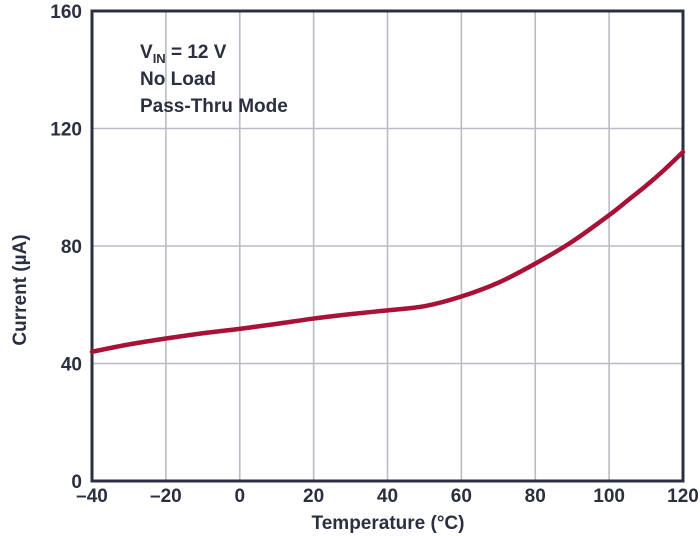 Image resolution: width=700 pixels, height=536 pixels. I want to click on x-tick-label: 20, so click(313, 496).